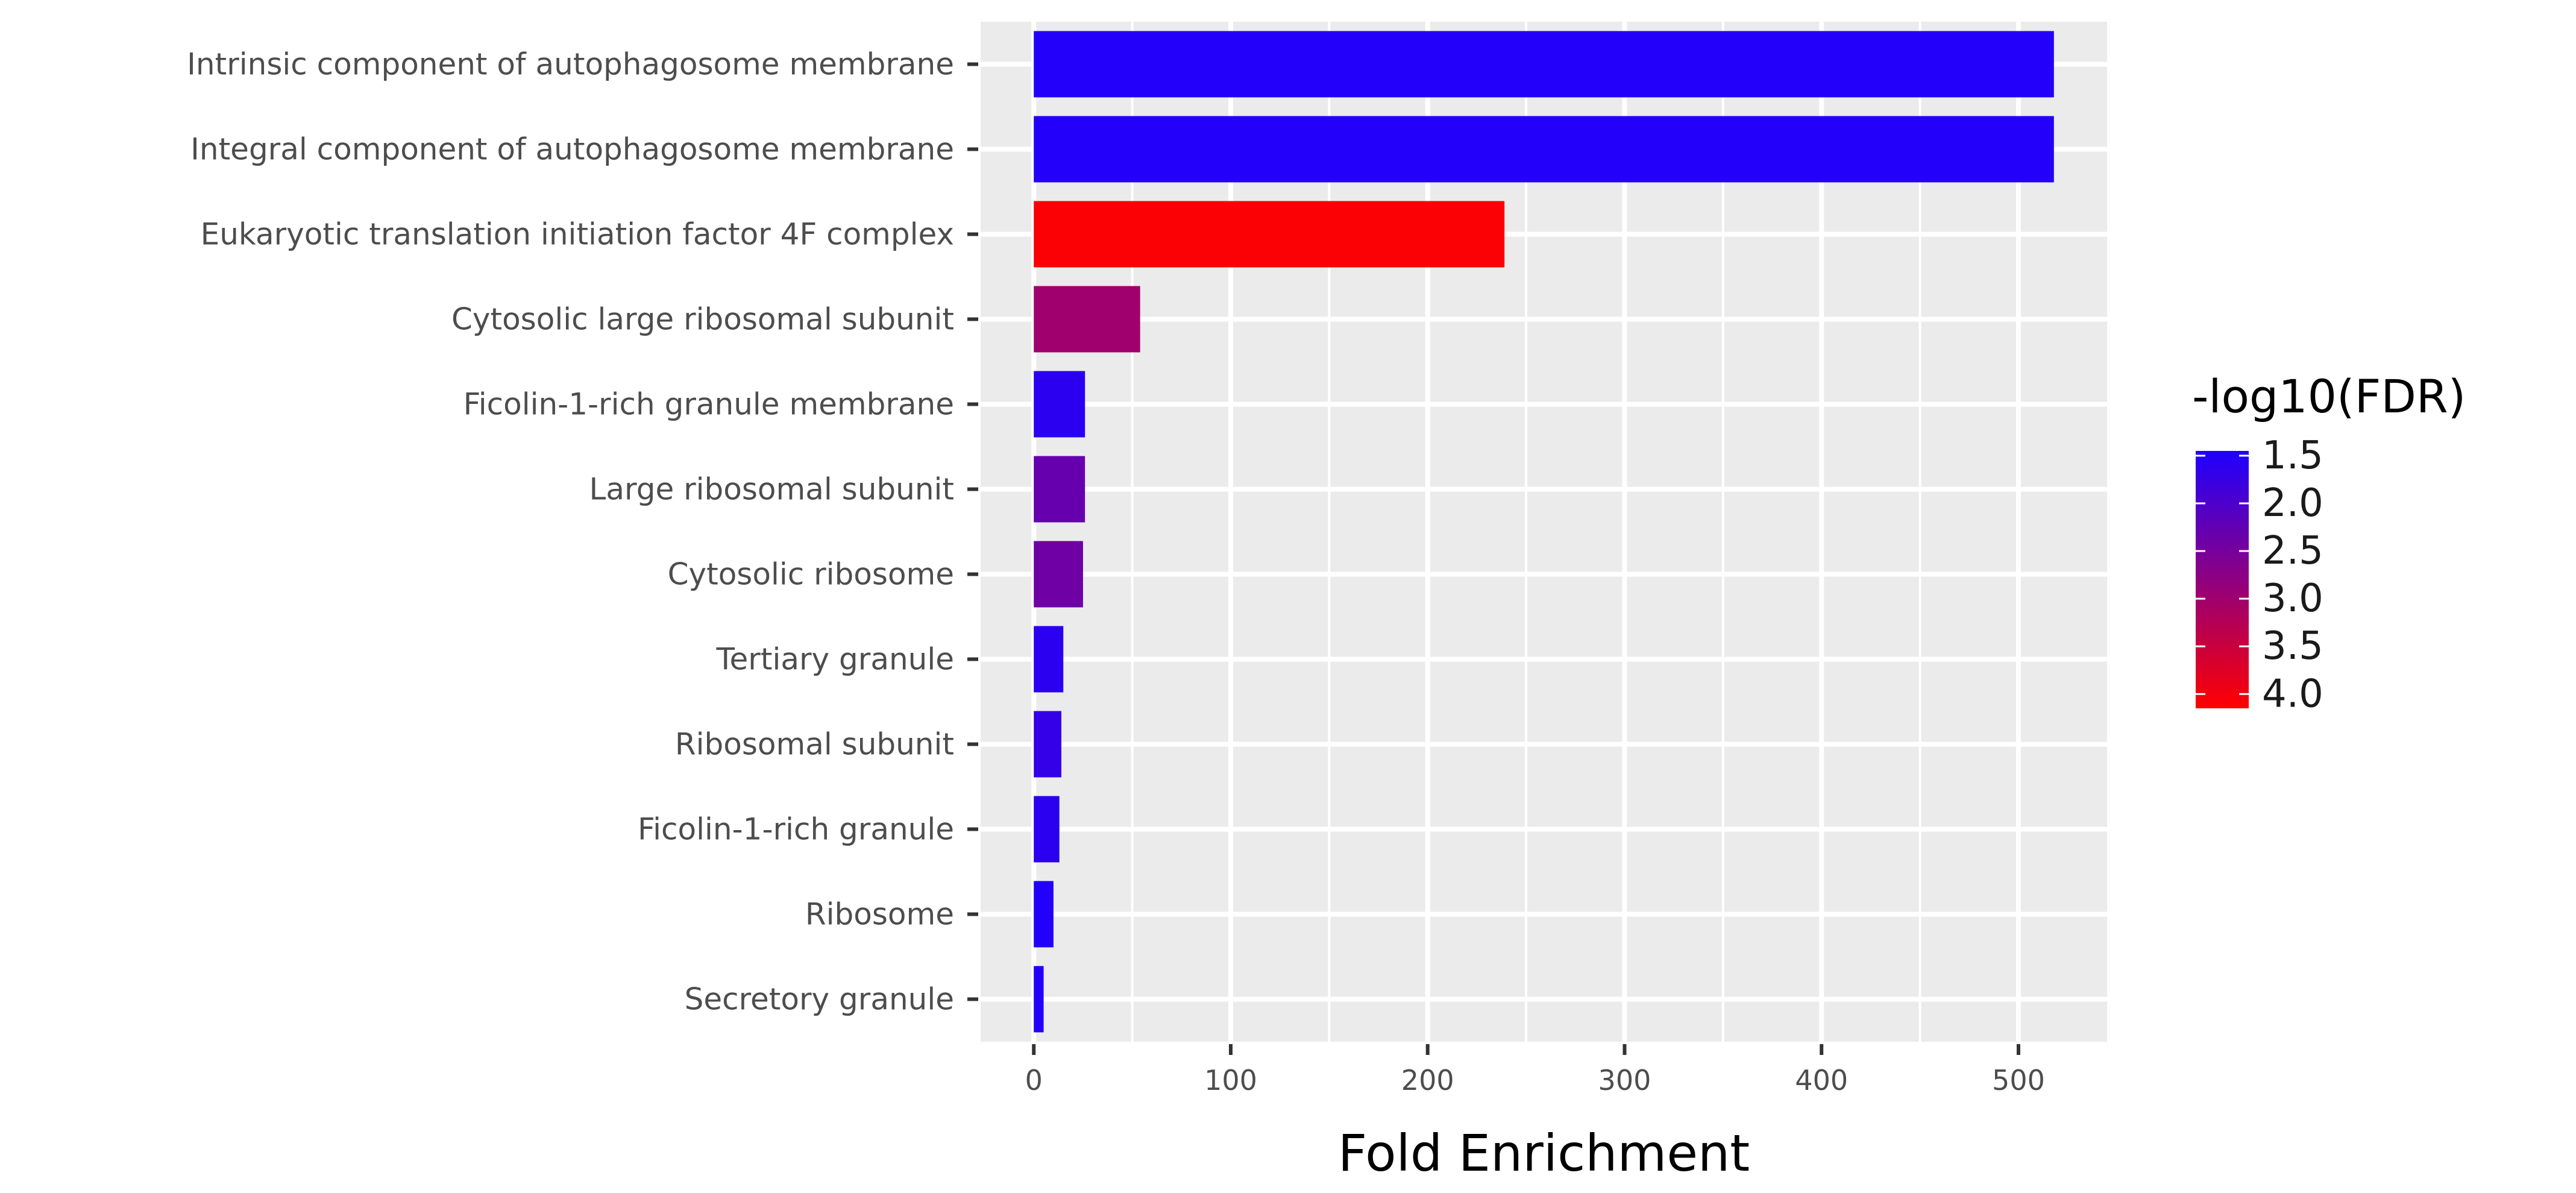  What do you see at coordinates (819, 999) in the screenshot?
I see `y-tick-label: Secretory granule` at bounding box center [819, 999].